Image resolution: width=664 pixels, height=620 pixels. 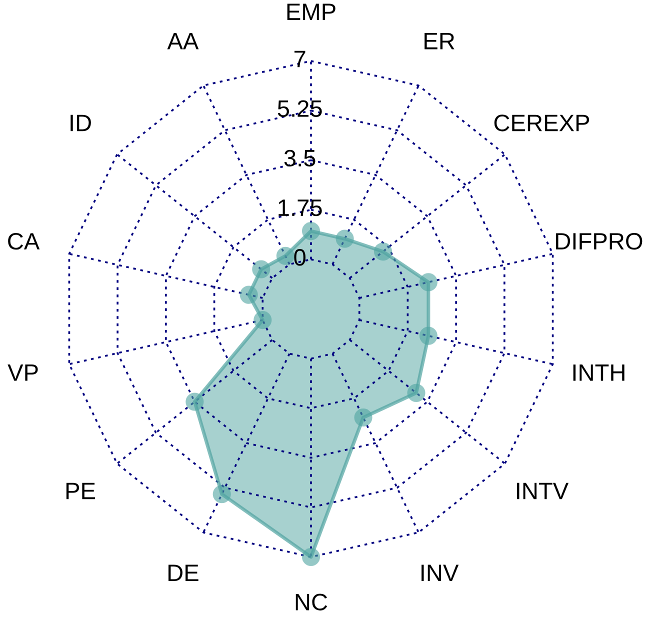 What do you see at coordinates (23, 372) in the screenshot?
I see `spoke-label: VP` at bounding box center [23, 372].